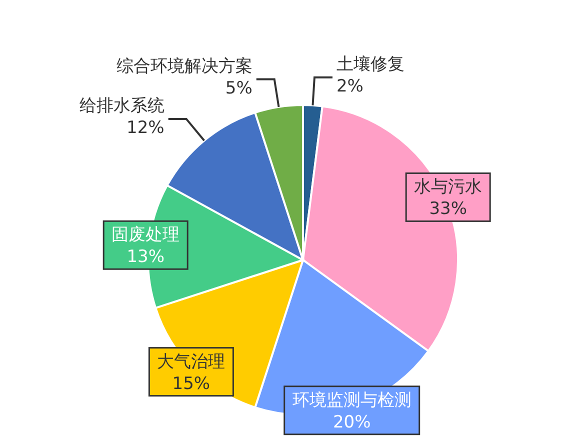 This screenshot has width=584, height=447. Describe the element at coordinates (121, 106) in the screenshot. I see `slice-label: 给排水系统` at that location.